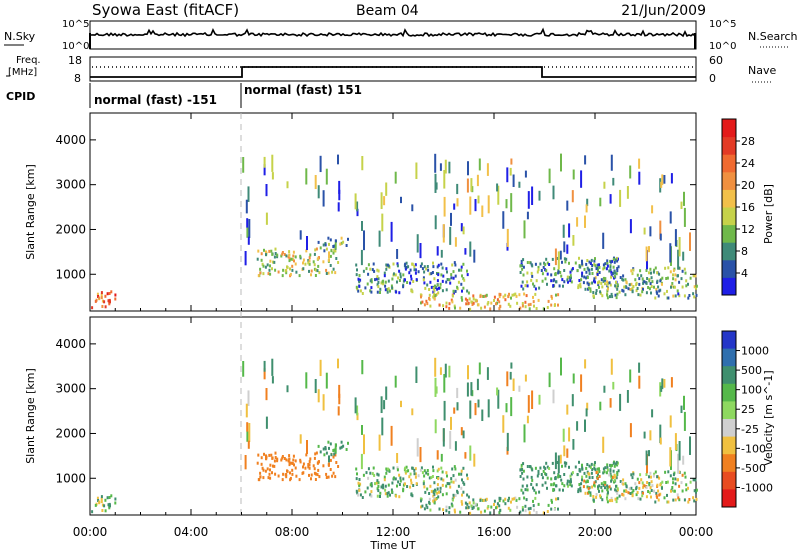 The height and width of the screenshot is (554, 800). Describe the element at coordinates (75, 46) in the screenshot. I see `nsky-tick-bottom: 10^0` at that location.